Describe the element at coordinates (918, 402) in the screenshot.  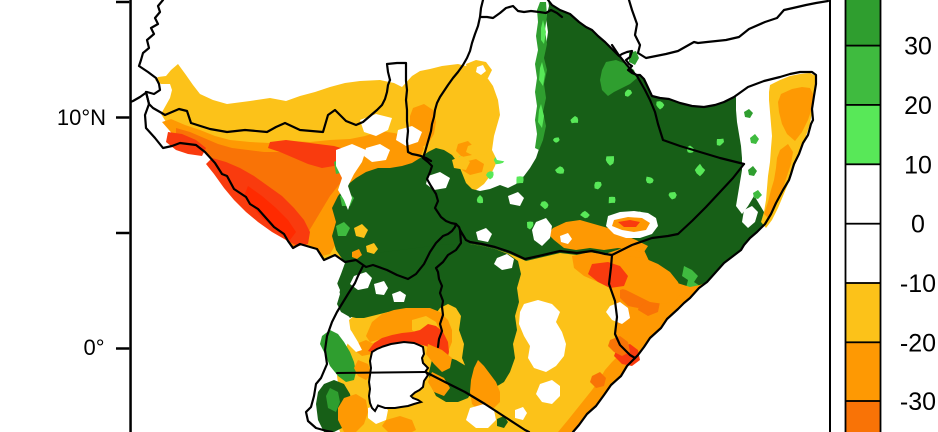
I see `svg-text: -30` at that location.